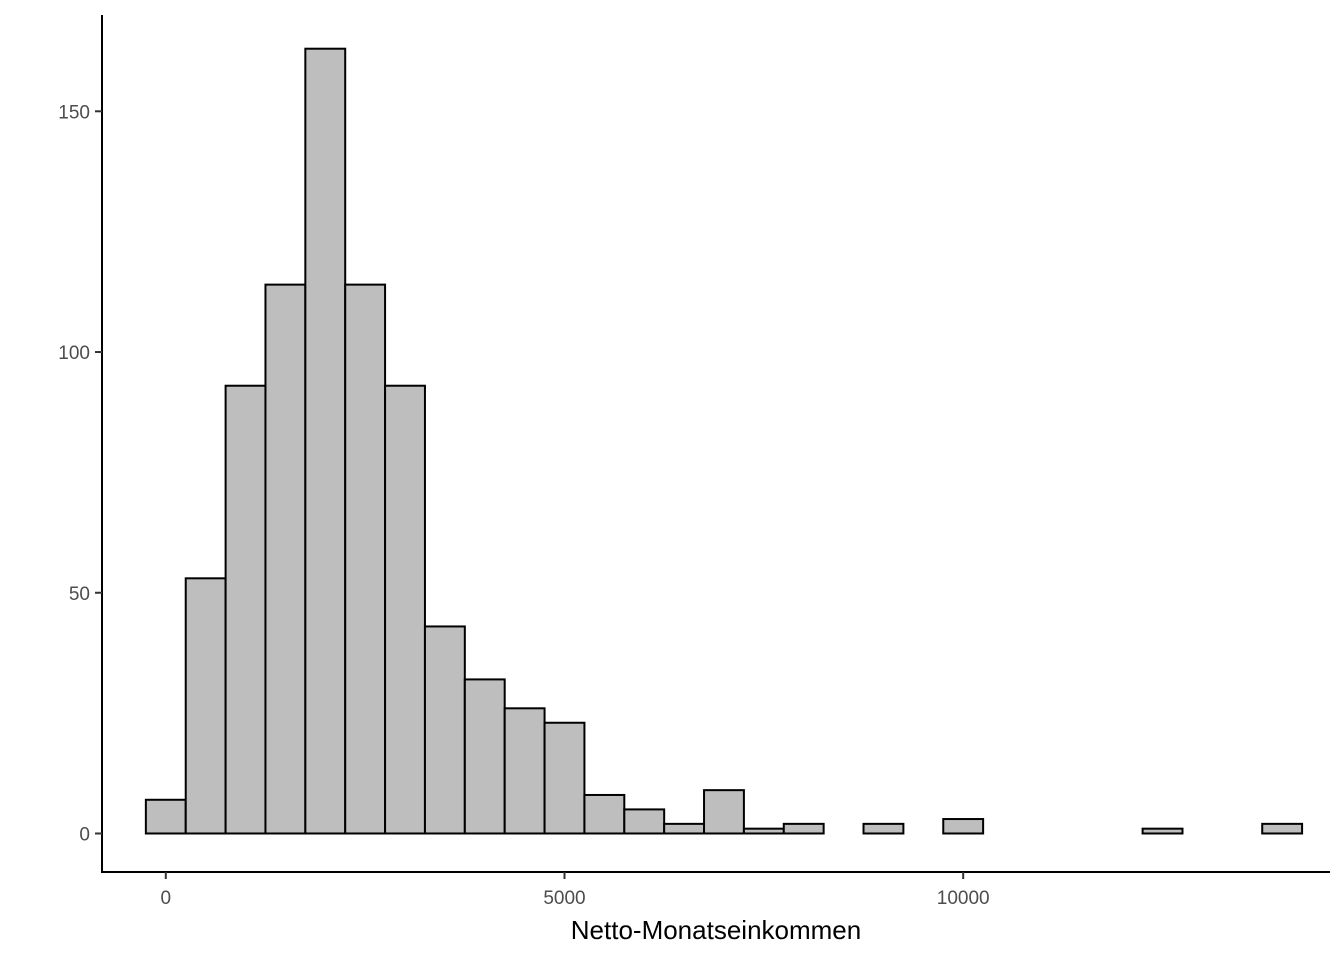 This screenshot has width=1344, height=960. Describe the element at coordinates (79, 594) in the screenshot. I see `y-tick-label: 50` at that location.